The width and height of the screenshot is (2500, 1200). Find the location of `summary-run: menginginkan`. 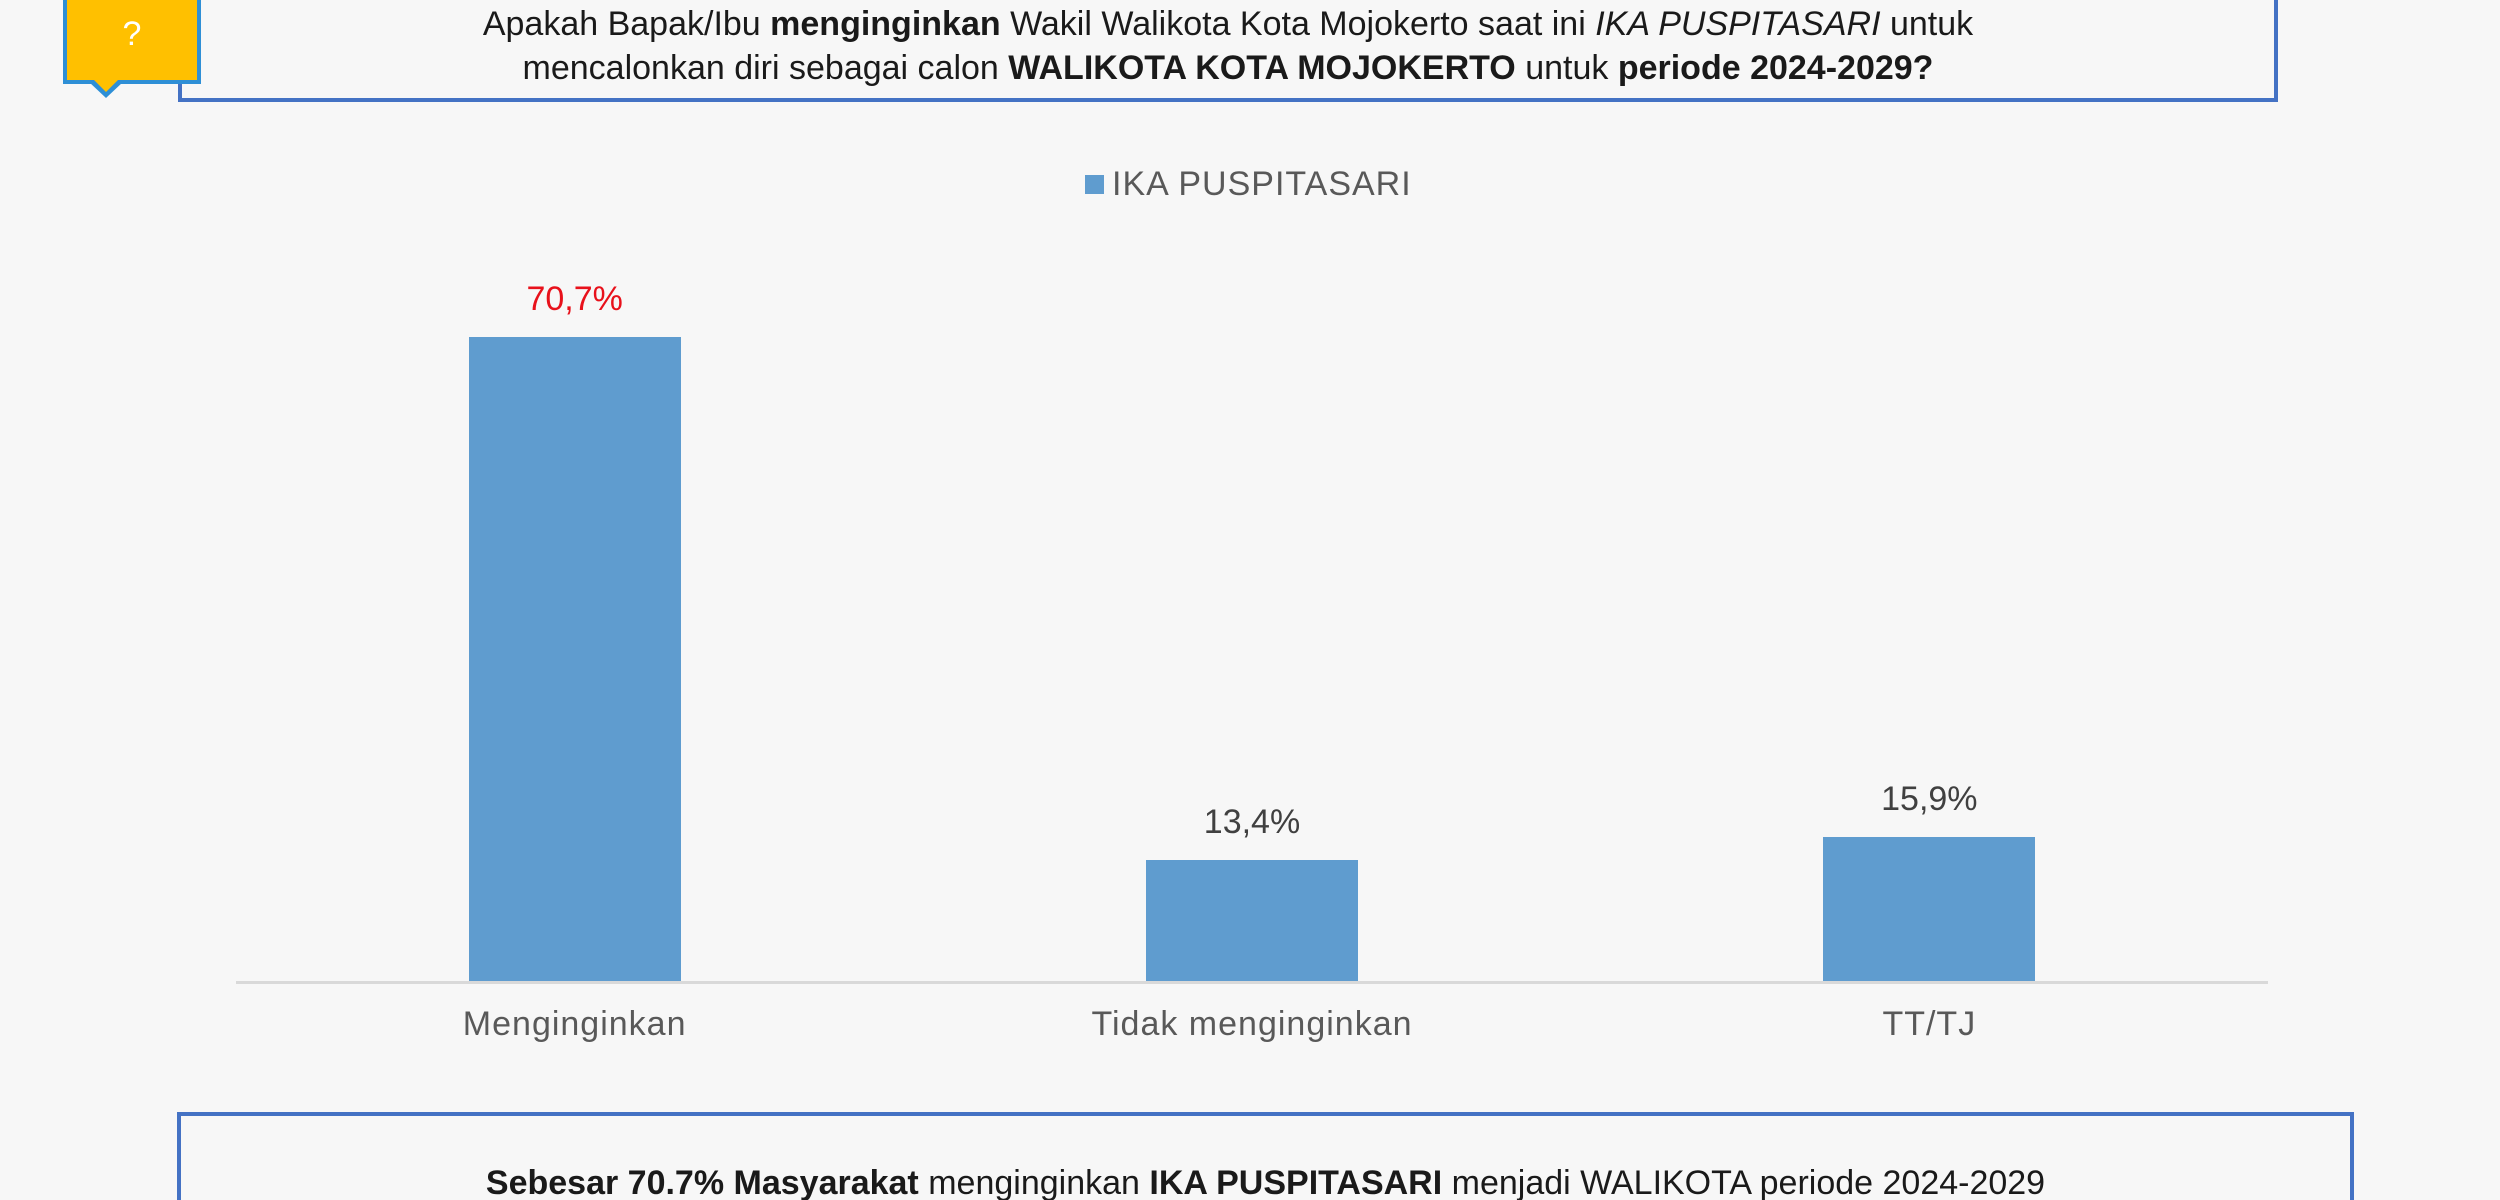

summary-run: menginginkan is located at coordinates (1034, 1182).